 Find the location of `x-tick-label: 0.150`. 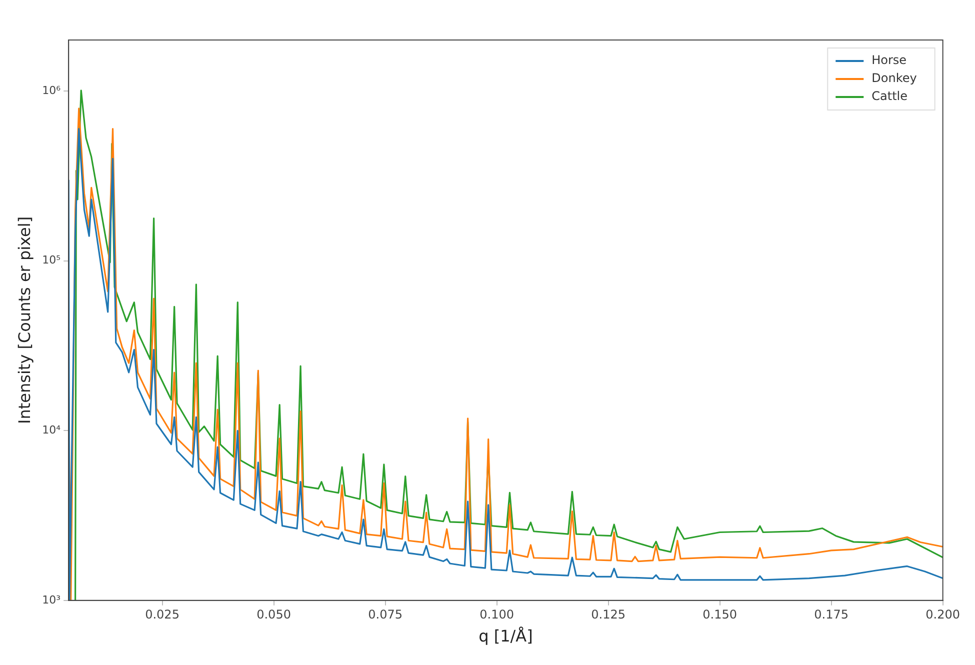

x-tick-label: 0.150 is located at coordinates (719, 615).